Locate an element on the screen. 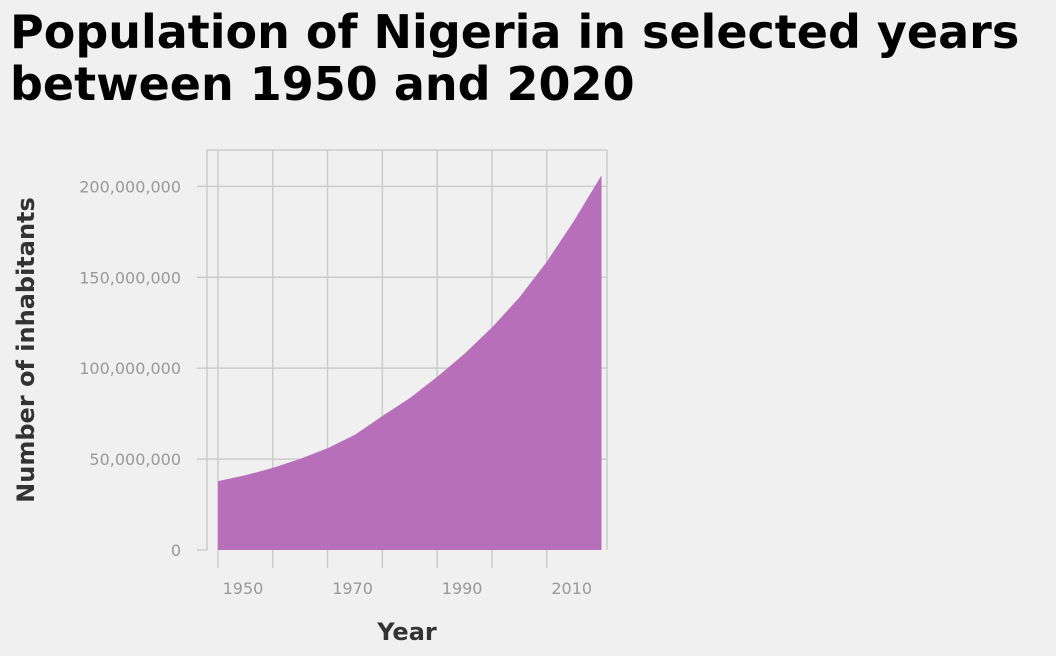 Image resolution: width=1056 pixels, height=656 pixels. y-tick-label: 150,000,000 is located at coordinates (130, 277).